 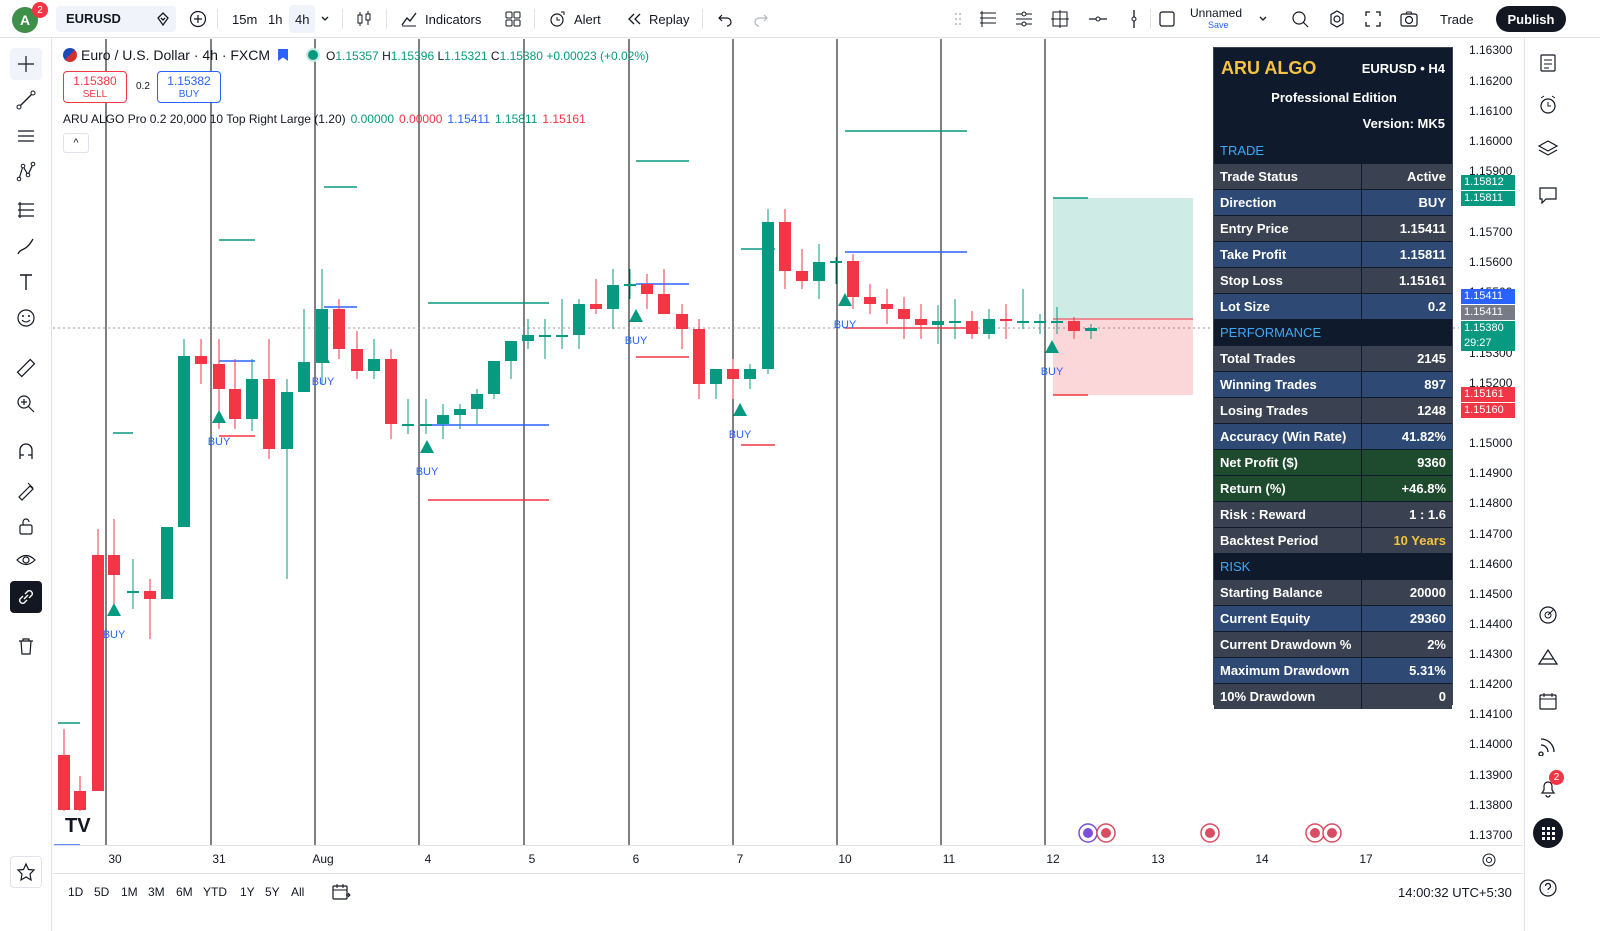 What do you see at coordinates (958, 19) in the screenshot?
I see `drag-handle-icon` at bounding box center [958, 19].